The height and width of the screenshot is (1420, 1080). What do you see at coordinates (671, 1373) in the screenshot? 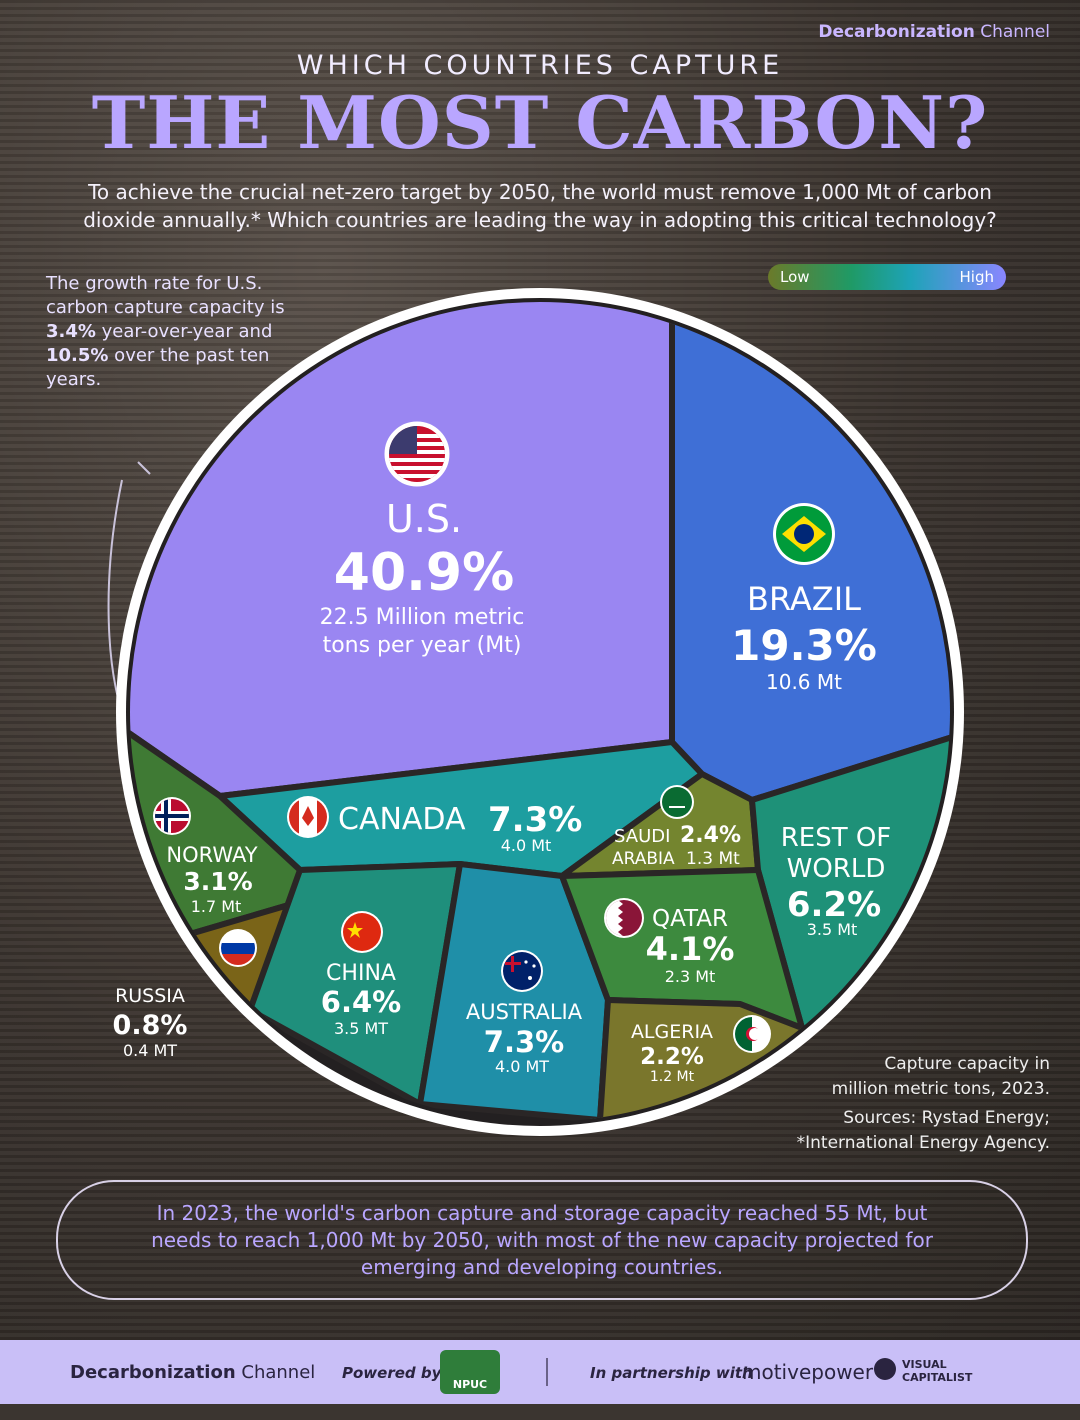
I see `footer-partnership: In partnership with` at bounding box center [671, 1373].